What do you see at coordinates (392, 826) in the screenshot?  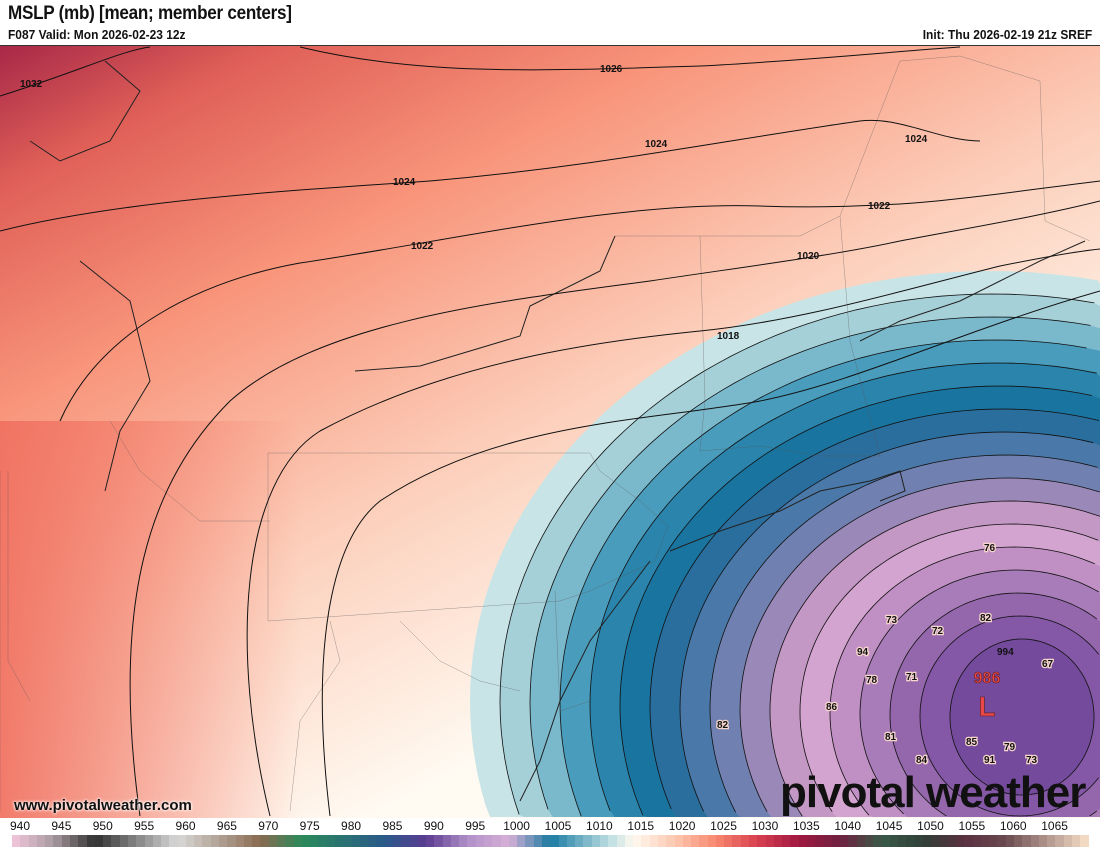 I see `colorbar-label: 985` at bounding box center [392, 826].